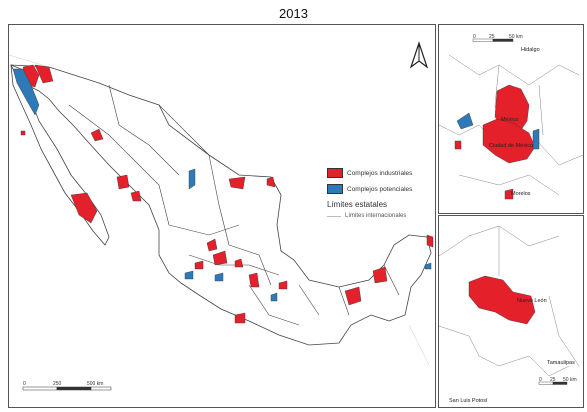 The image size is (587, 412). What do you see at coordinates (95, 384) in the screenshot?
I see `scale-tick: 500 km` at bounding box center [95, 384].